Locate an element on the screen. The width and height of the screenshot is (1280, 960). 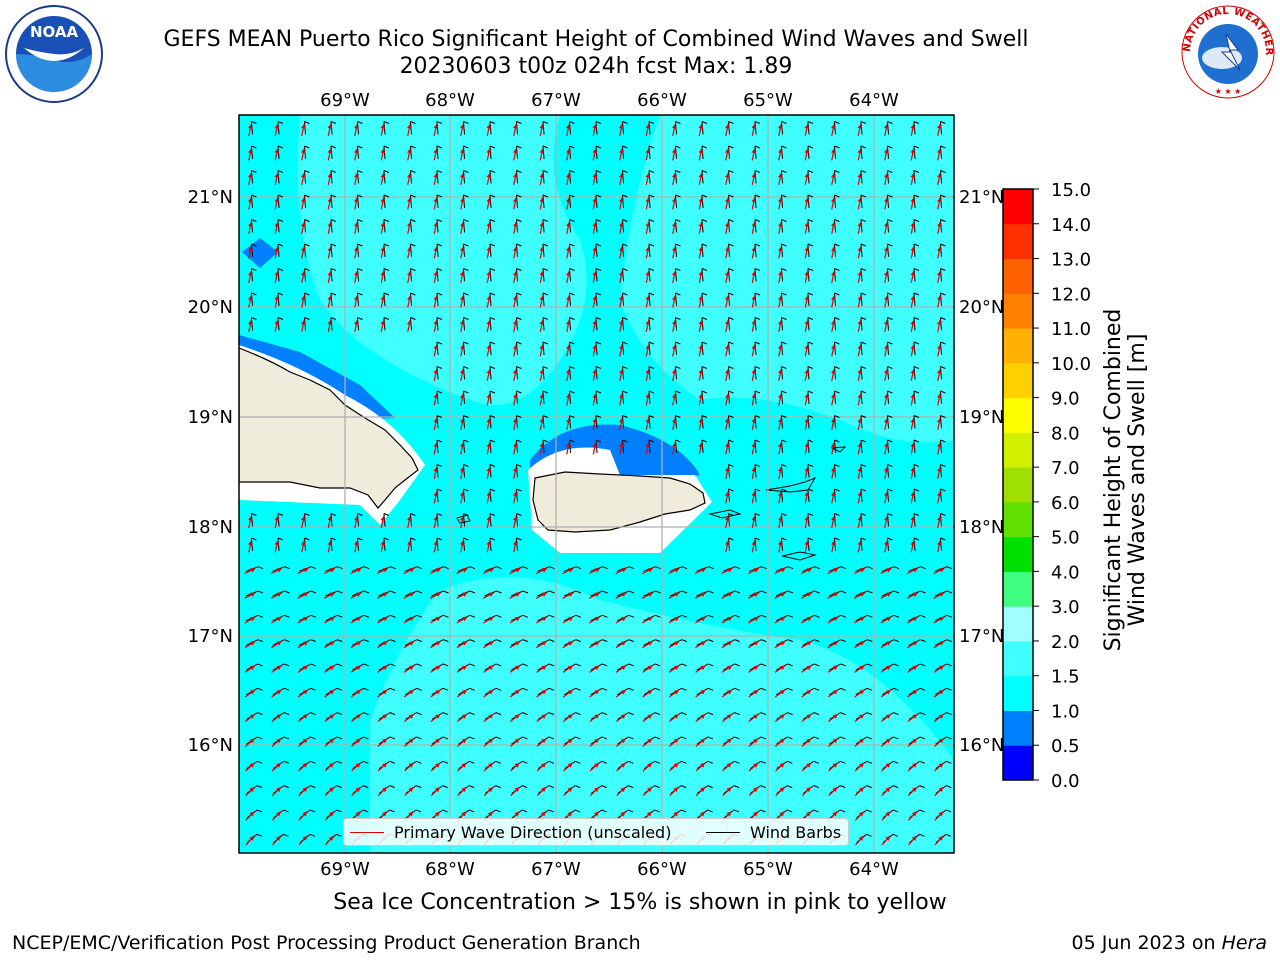
lat-tick-left: 19°N is located at coordinates (210, 417).